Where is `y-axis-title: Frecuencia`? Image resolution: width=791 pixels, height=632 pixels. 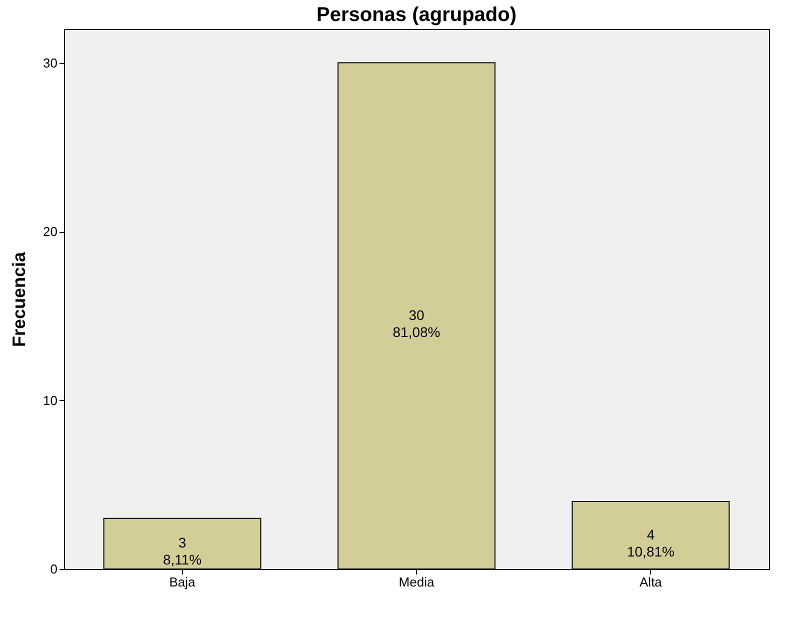 y-axis-title: Frecuencia is located at coordinates (19, 299).